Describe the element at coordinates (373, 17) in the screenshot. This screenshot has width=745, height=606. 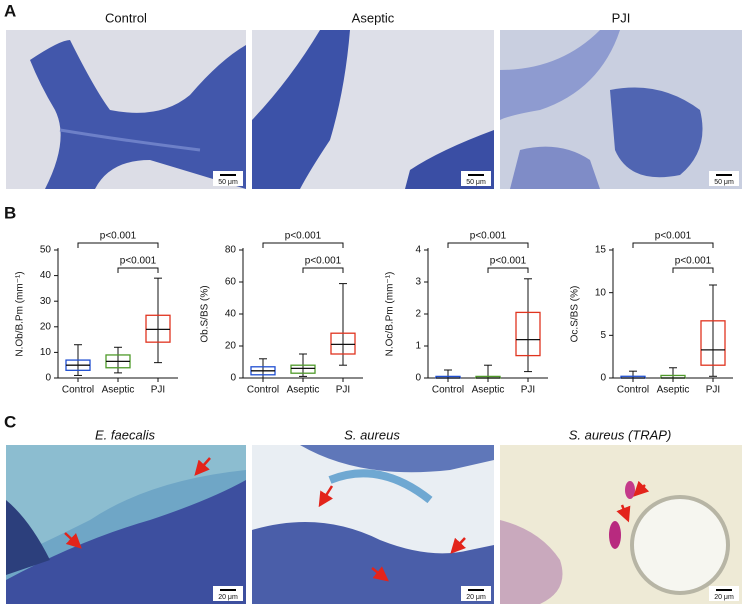
I see `image-title: Aseptic` at that location.